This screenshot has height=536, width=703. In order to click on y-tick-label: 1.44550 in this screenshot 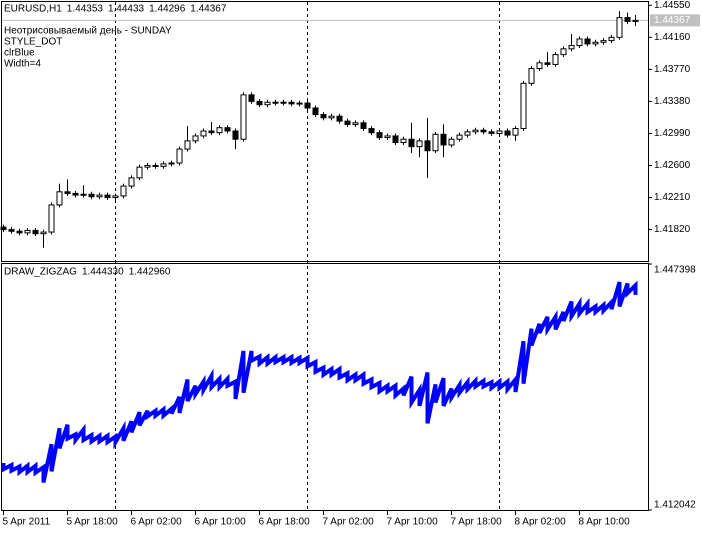, I will do `click(672, 5)`.